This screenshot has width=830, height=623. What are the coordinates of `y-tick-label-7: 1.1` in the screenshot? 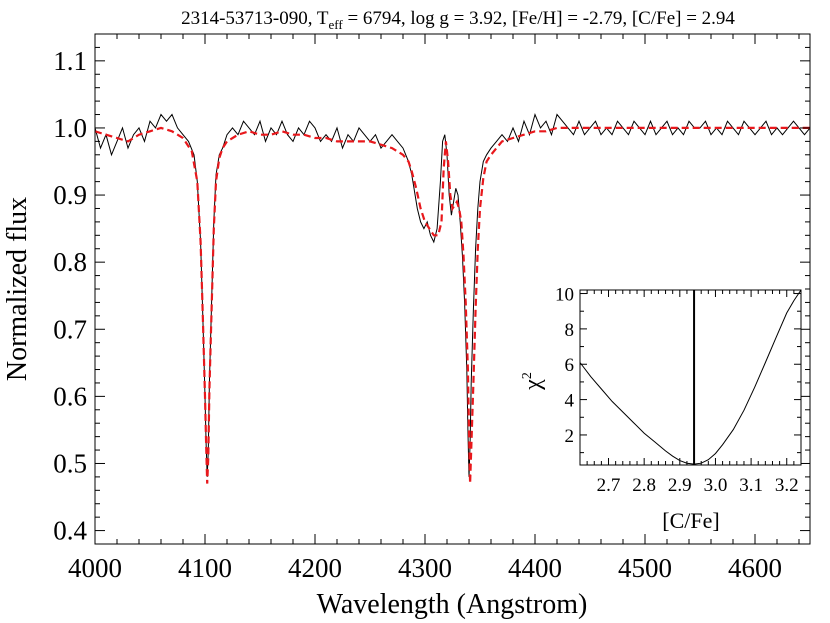 It's located at (70, 61).